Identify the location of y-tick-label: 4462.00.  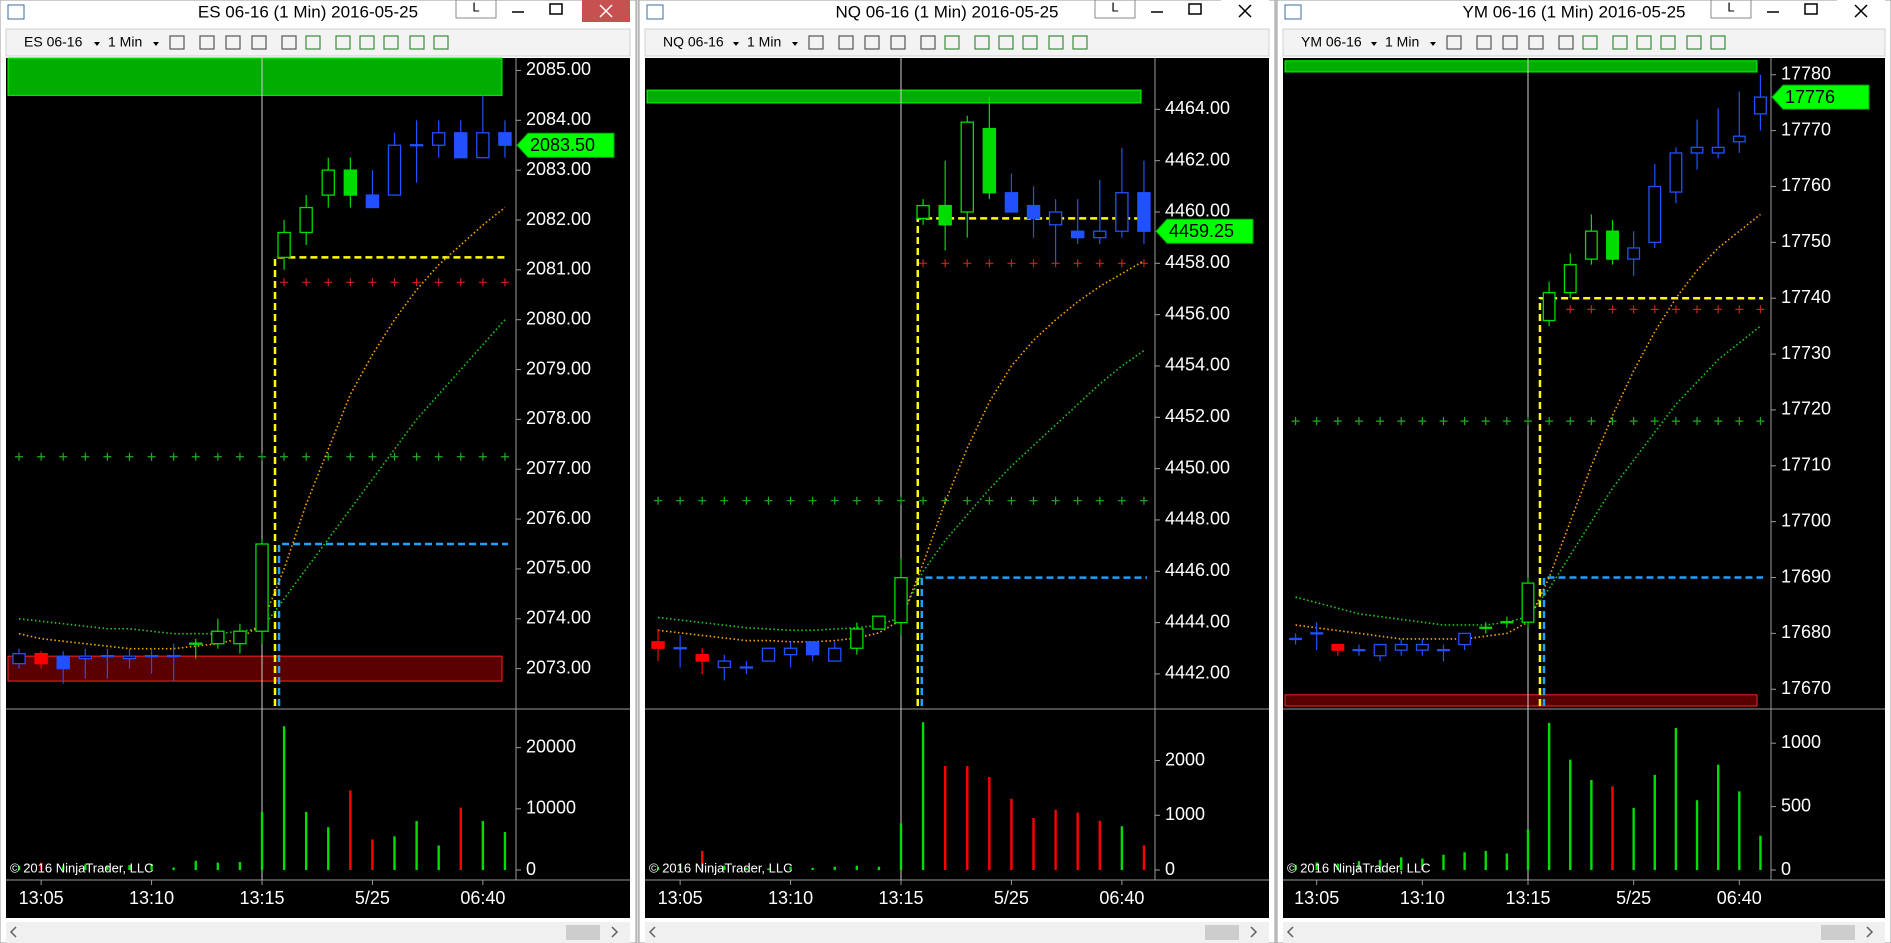
(1197, 159).